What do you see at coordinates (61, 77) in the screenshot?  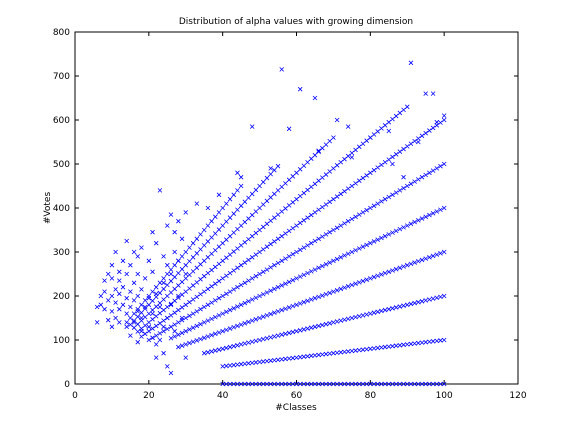 I see `y-tick-label: 700` at bounding box center [61, 77].